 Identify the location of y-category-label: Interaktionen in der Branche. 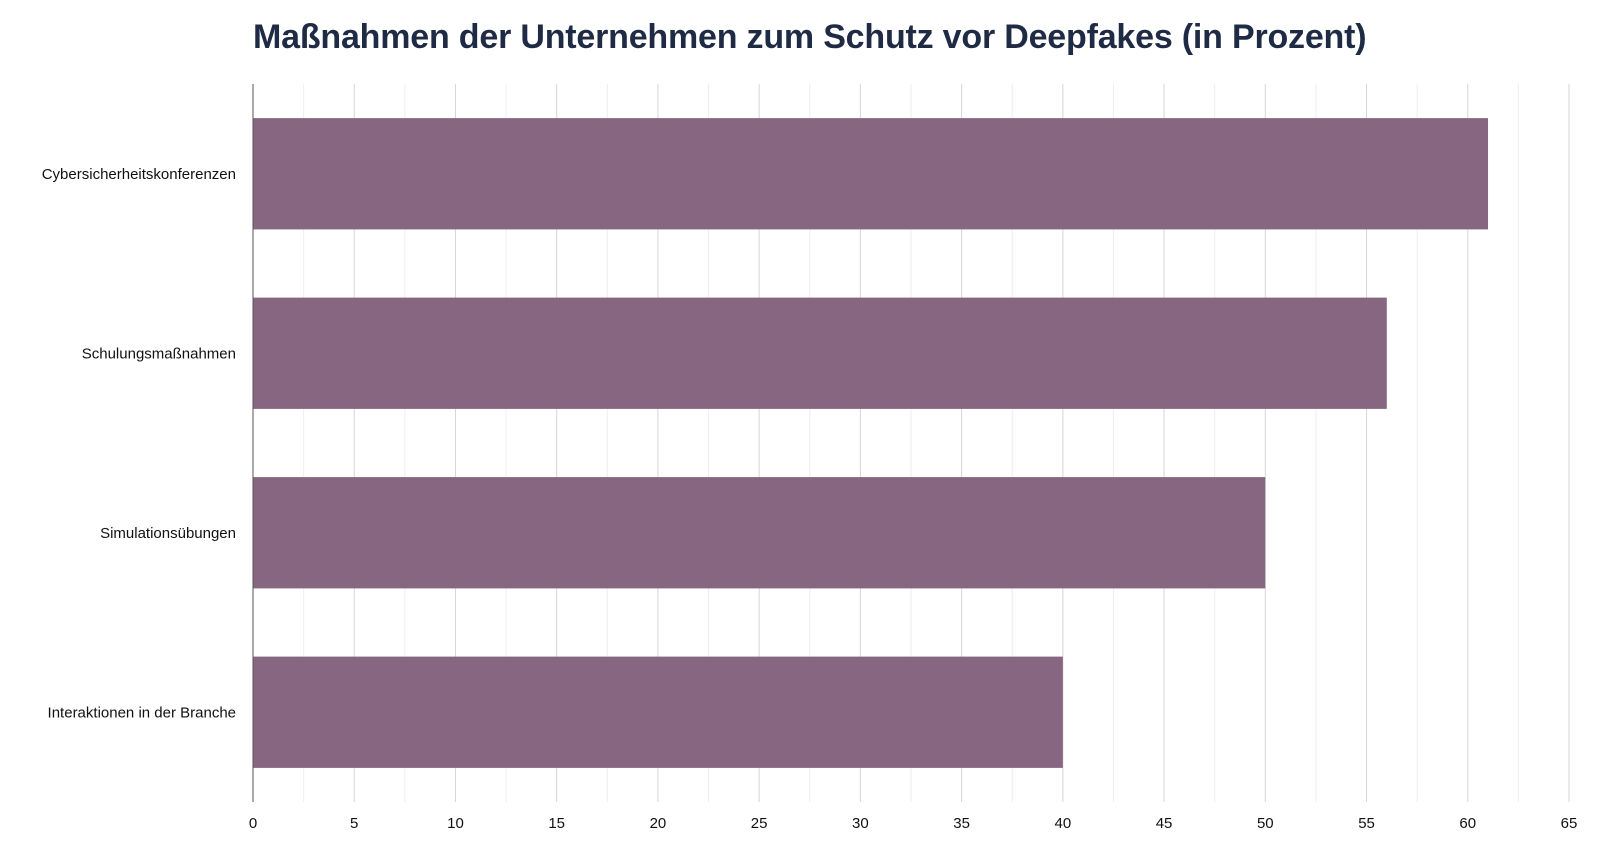
(142, 712).